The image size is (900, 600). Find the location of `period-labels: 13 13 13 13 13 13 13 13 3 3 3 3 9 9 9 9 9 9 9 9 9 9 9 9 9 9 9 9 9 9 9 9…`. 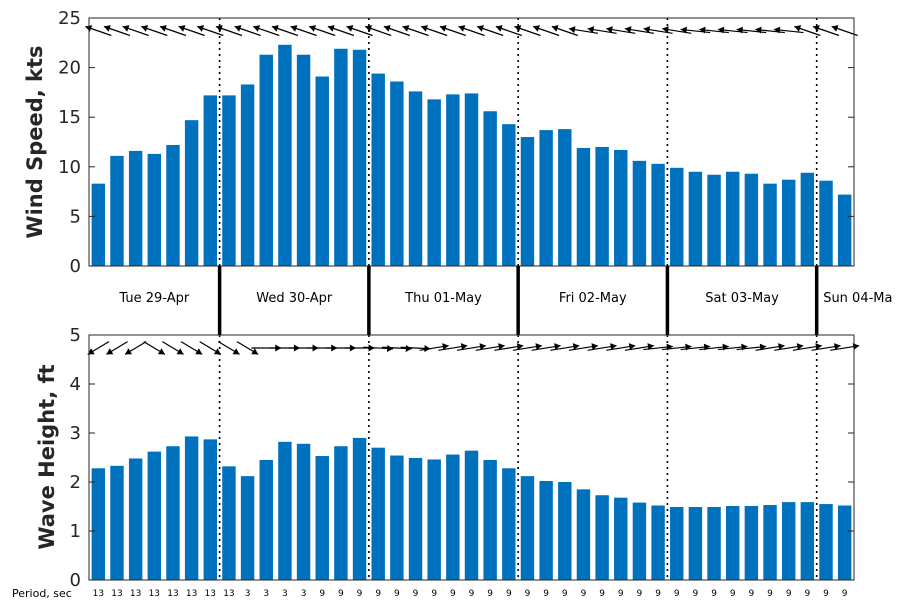

period-labels: 13 13 13 13 13 13 13 13 3 3 3 3 9 9 9 9 9 9 9 9 9 9 9 9 9 9 9 9 9 9 9 9… is located at coordinates (470, 594).